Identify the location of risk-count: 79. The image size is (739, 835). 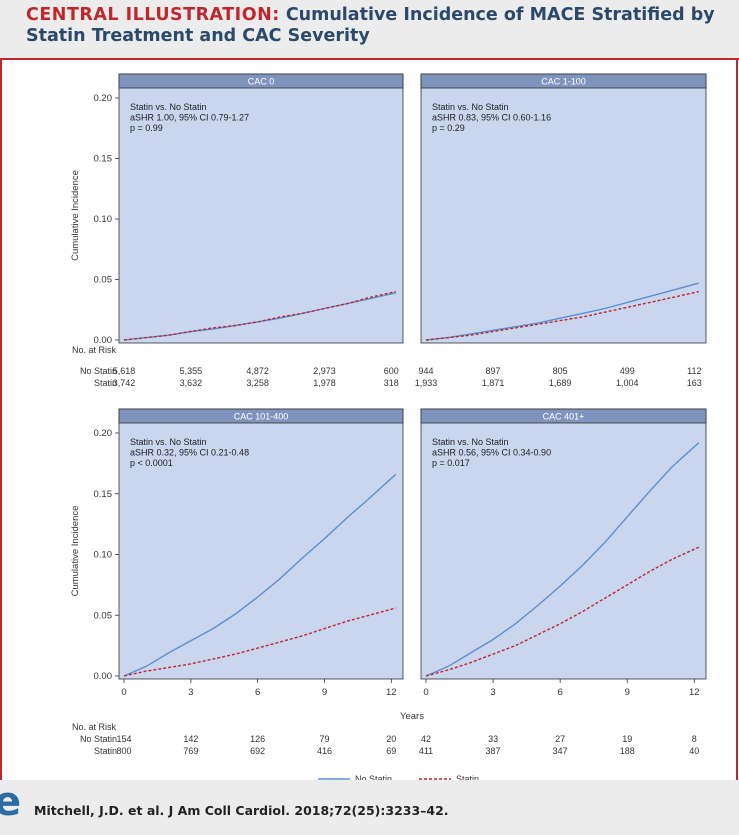
(324, 739).